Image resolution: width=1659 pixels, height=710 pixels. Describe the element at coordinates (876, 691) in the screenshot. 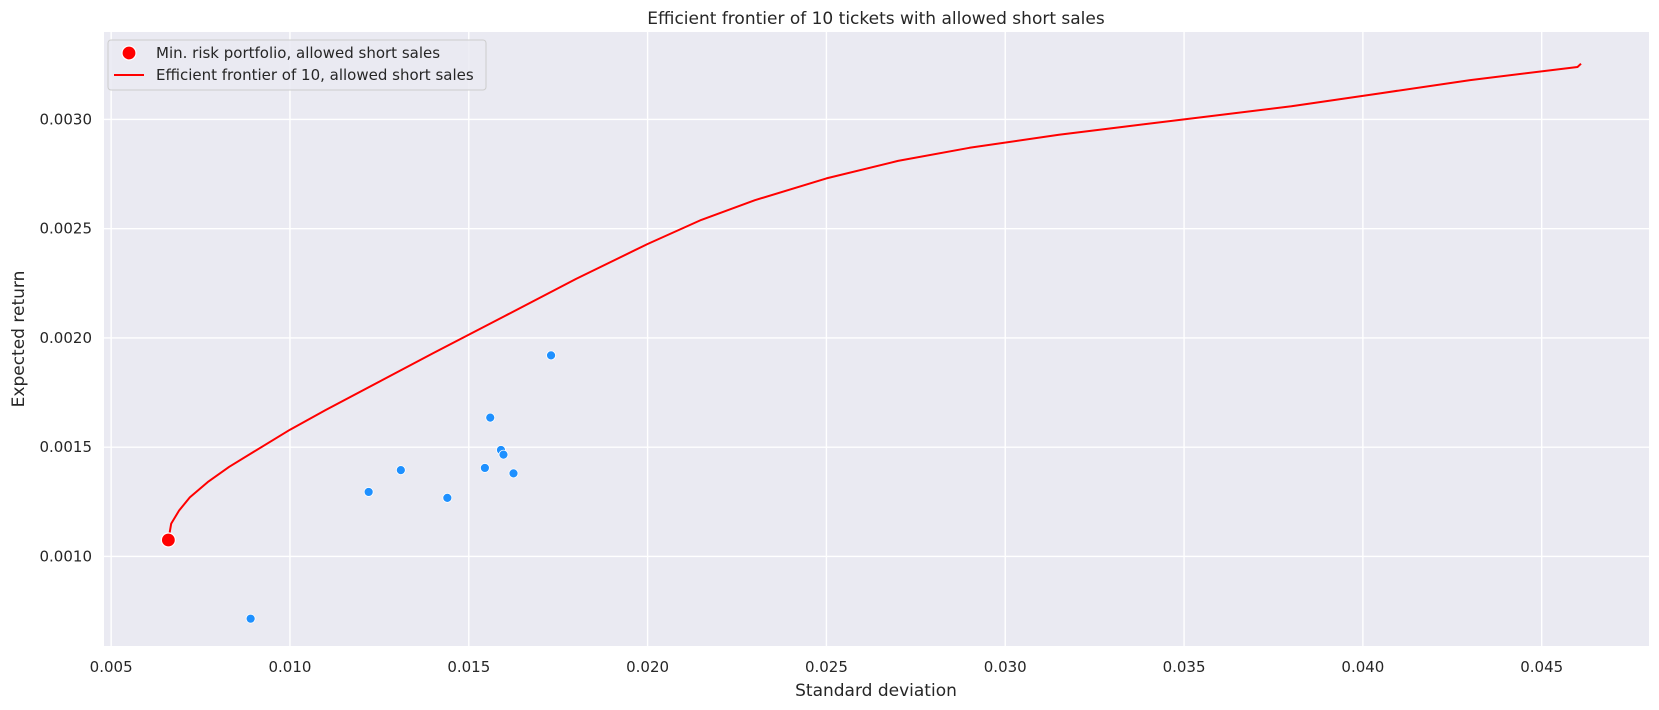

I see `x-axis-label: Standard deviation` at that location.